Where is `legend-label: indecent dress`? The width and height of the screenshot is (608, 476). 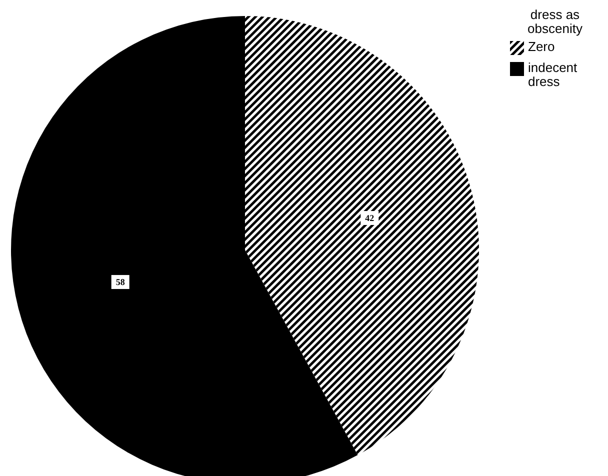
legend-label: indecent dress is located at coordinates (553, 74).